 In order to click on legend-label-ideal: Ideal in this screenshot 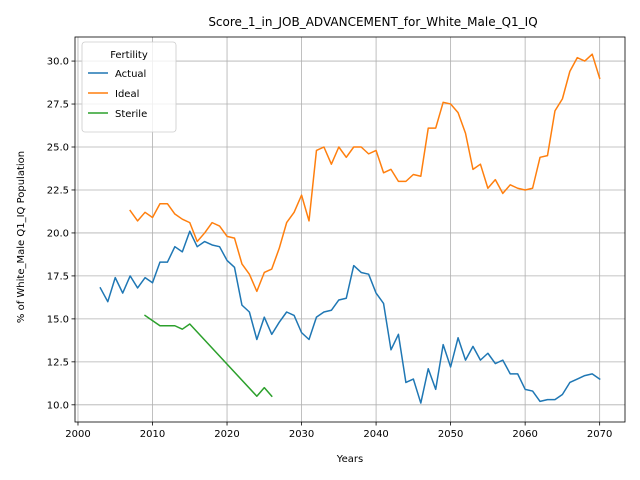, I will do `click(127, 94)`.